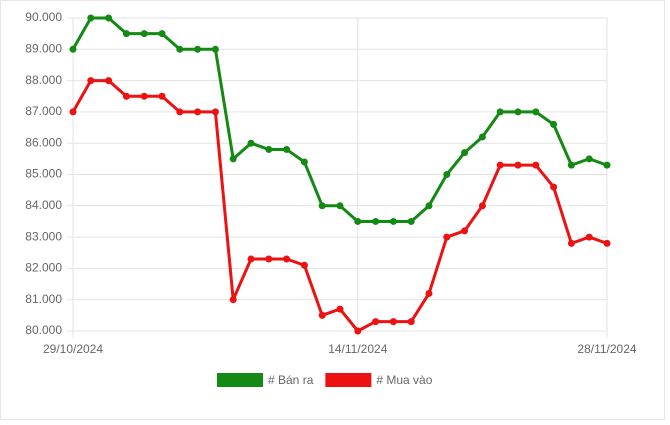  Describe the element at coordinates (43, 48) in the screenshot. I see `y-tick-label: 89.000` at that location.